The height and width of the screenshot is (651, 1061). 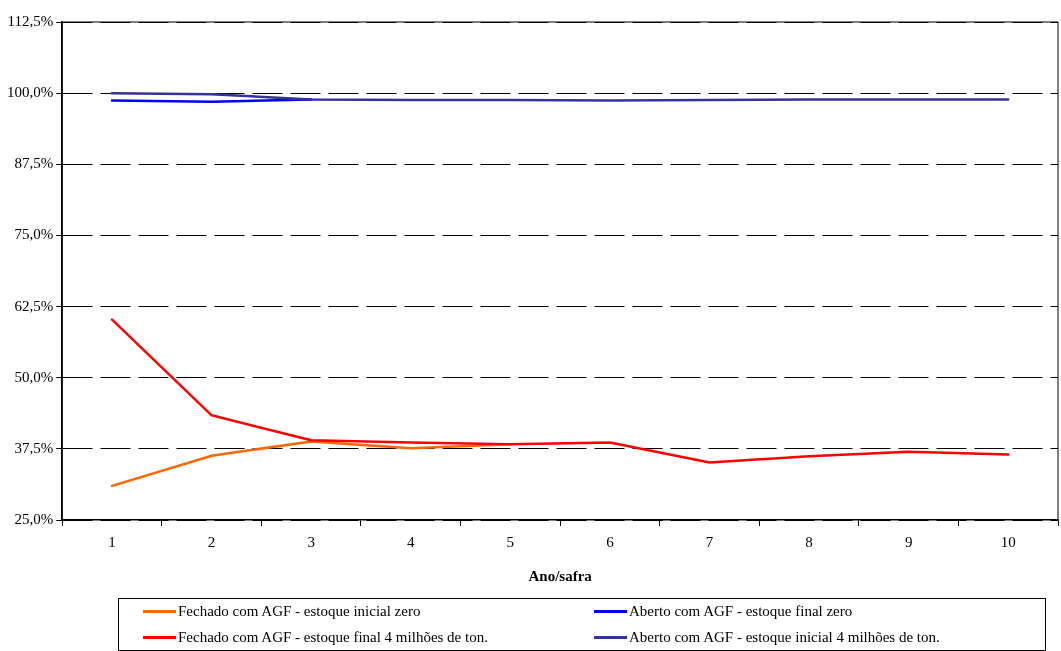 I want to click on x-tick-label: 5, so click(x=510, y=541).